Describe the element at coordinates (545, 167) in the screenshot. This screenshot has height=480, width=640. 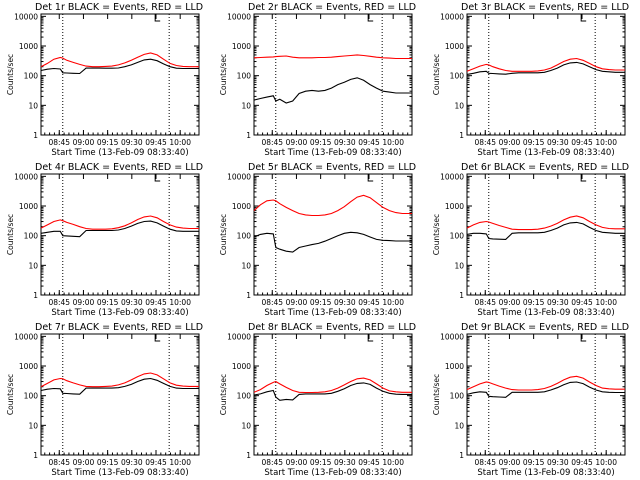
I see `panel-title: Det 6r BLACK = Events, RED = LLD` at that location.